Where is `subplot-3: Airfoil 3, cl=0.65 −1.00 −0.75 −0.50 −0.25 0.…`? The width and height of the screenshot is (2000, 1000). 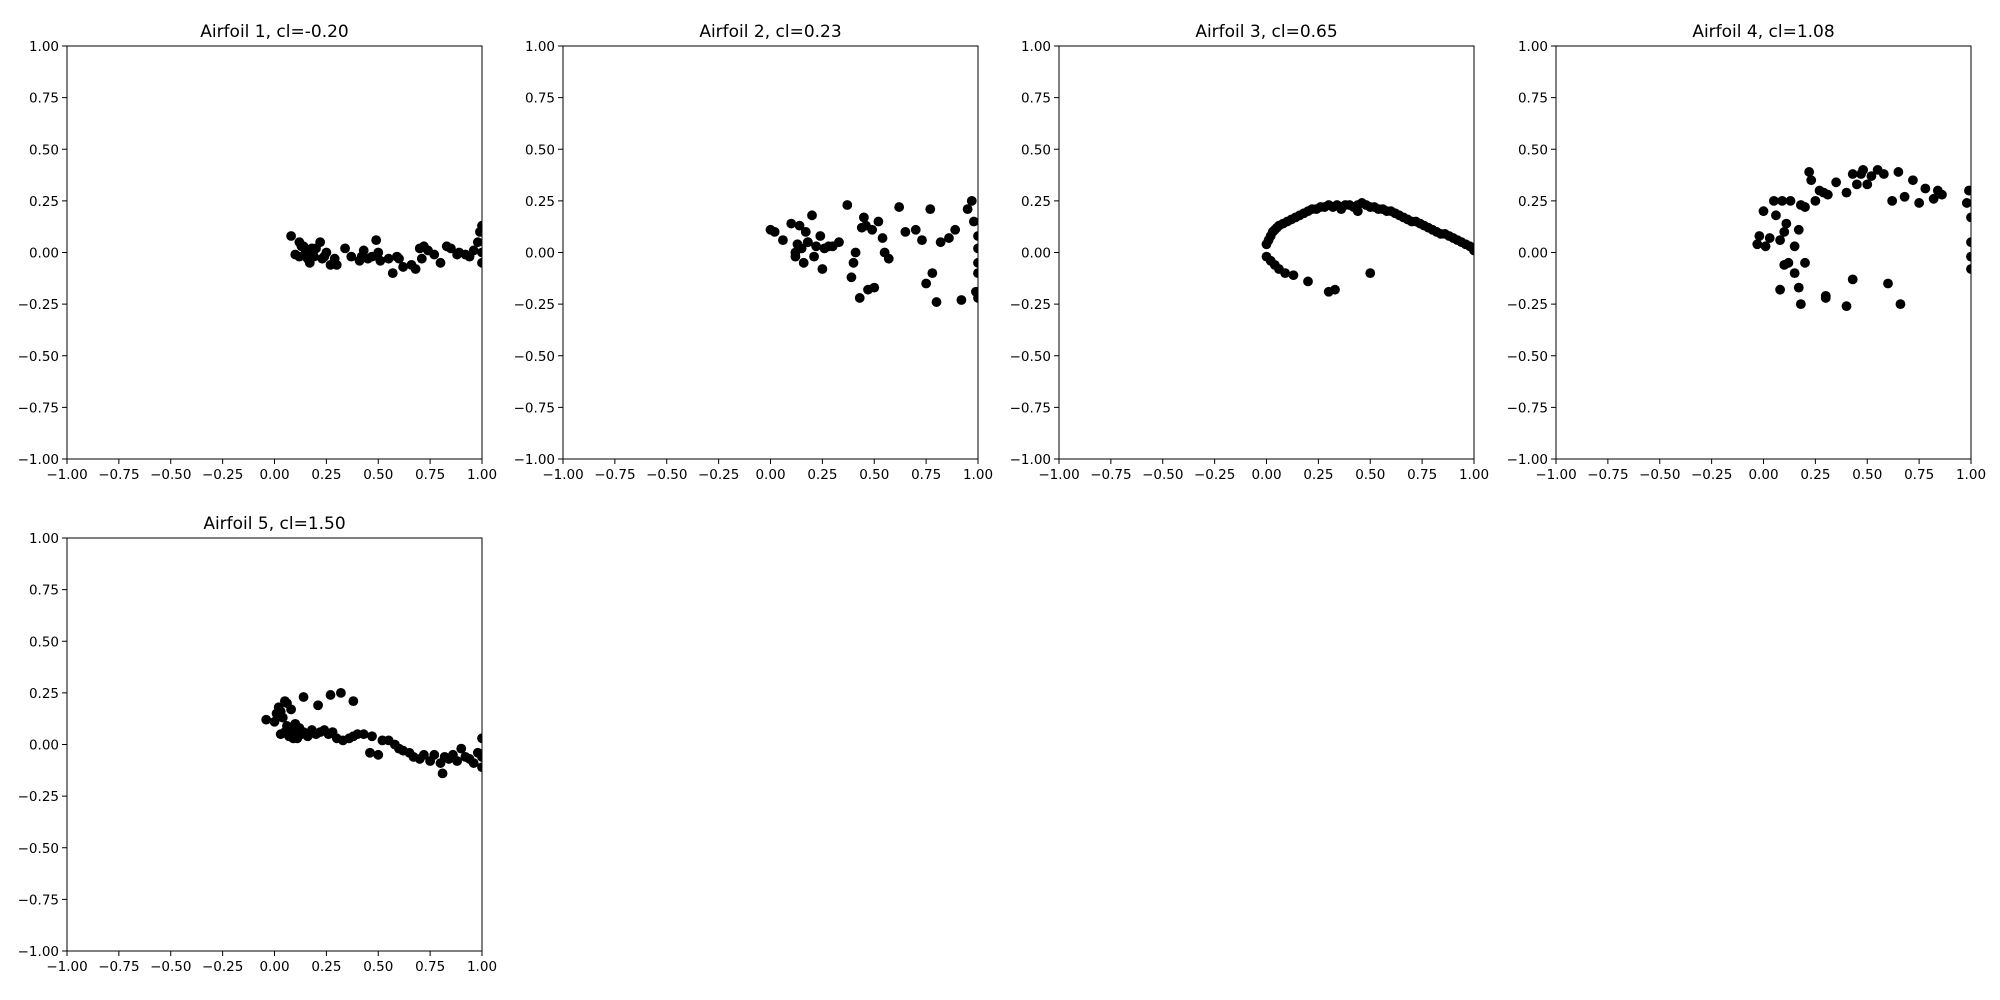 subplot-3: Airfoil 3, cl=0.65 −1.00 −0.75 −0.50 −0.25 0.… is located at coordinates (1249, 252).